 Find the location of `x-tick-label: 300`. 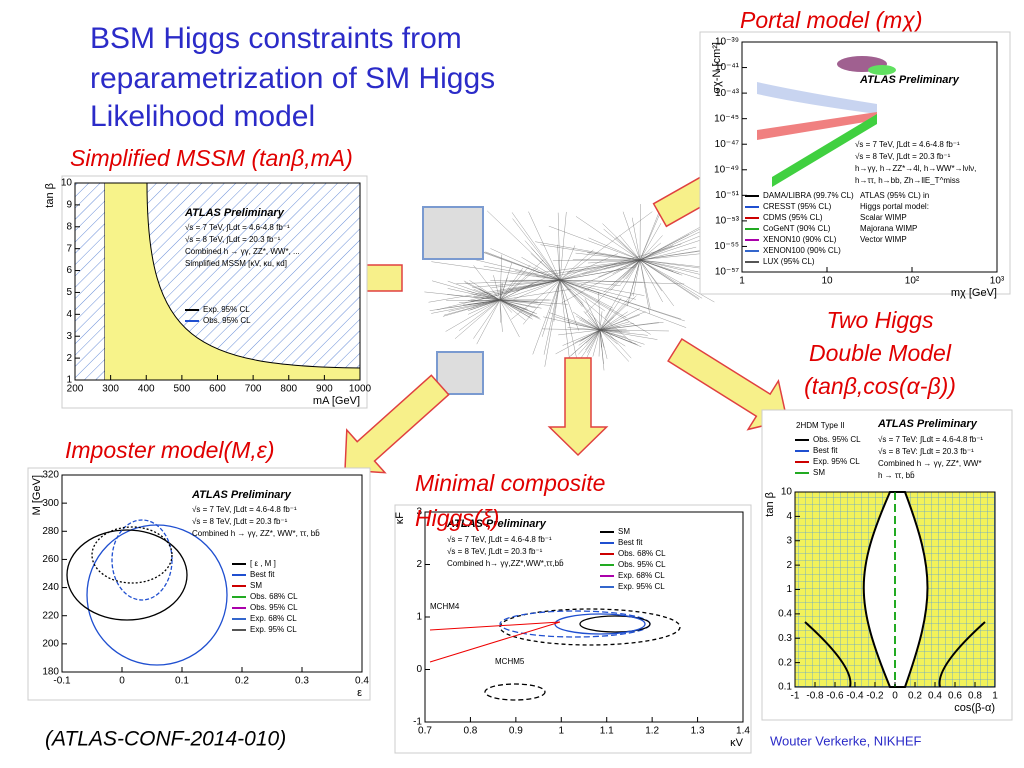

x-tick-label: 300 is located at coordinates (110, 389).